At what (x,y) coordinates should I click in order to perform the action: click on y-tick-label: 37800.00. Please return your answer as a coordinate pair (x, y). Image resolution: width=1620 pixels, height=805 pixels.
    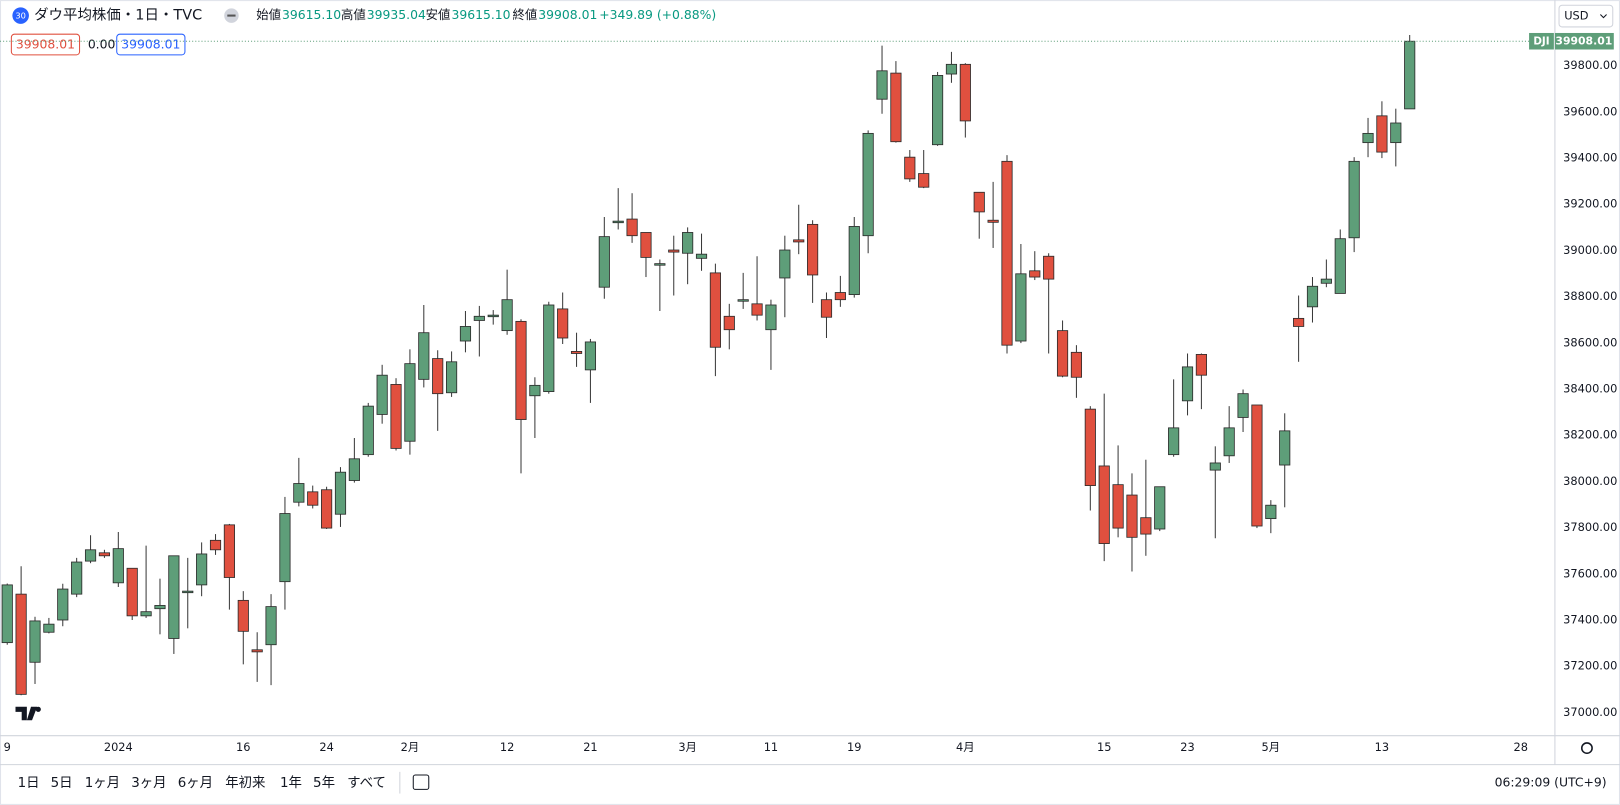
    Looking at the image, I should click on (1590, 527).